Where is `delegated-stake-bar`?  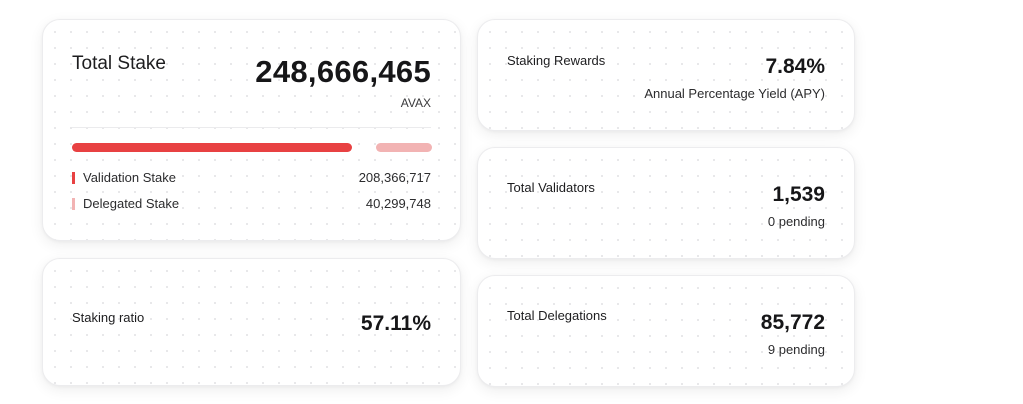
delegated-stake-bar is located at coordinates (404, 147).